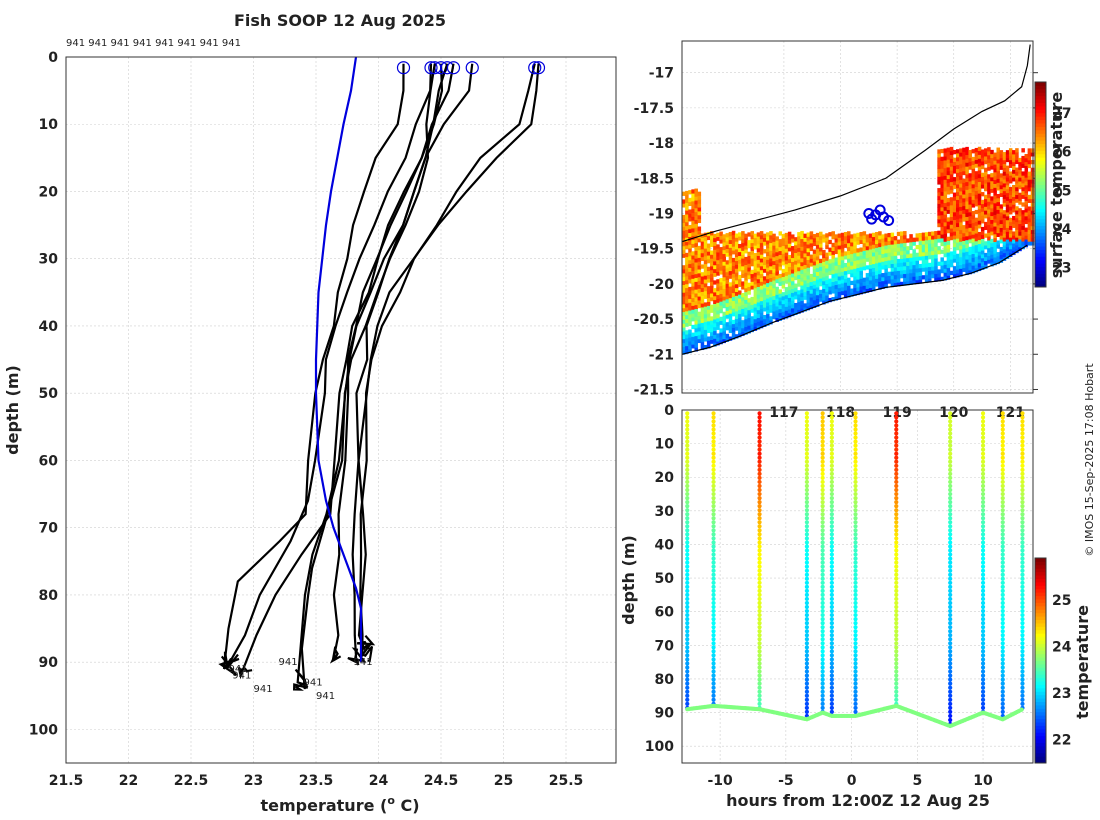 The image size is (1100, 820). What do you see at coordinates (665, 579) in the screenshot?
I see `td-ytick-label: 50` at bounding box center [665, 579].